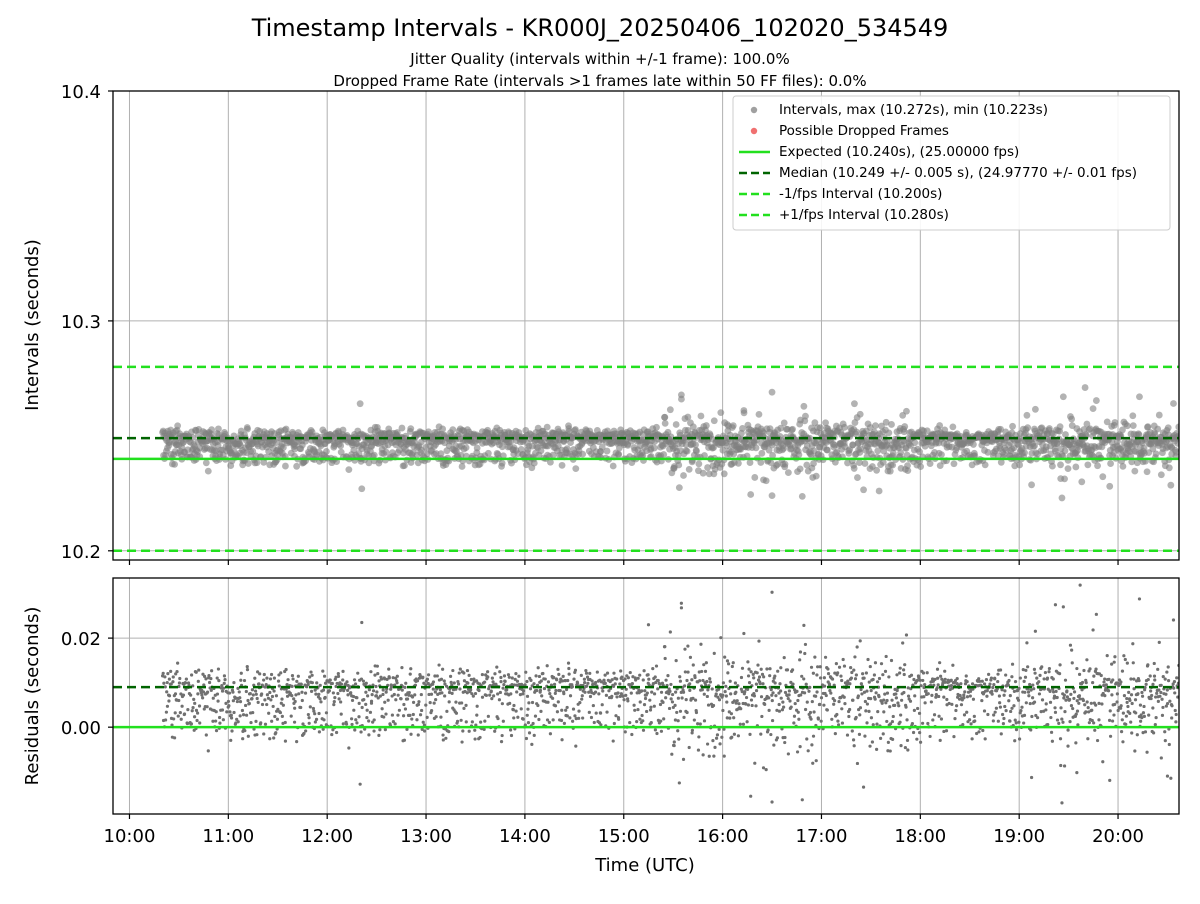 This screenshot has height=904, width=1200. I want to click on residual-outlier-point, so click(360, 784).